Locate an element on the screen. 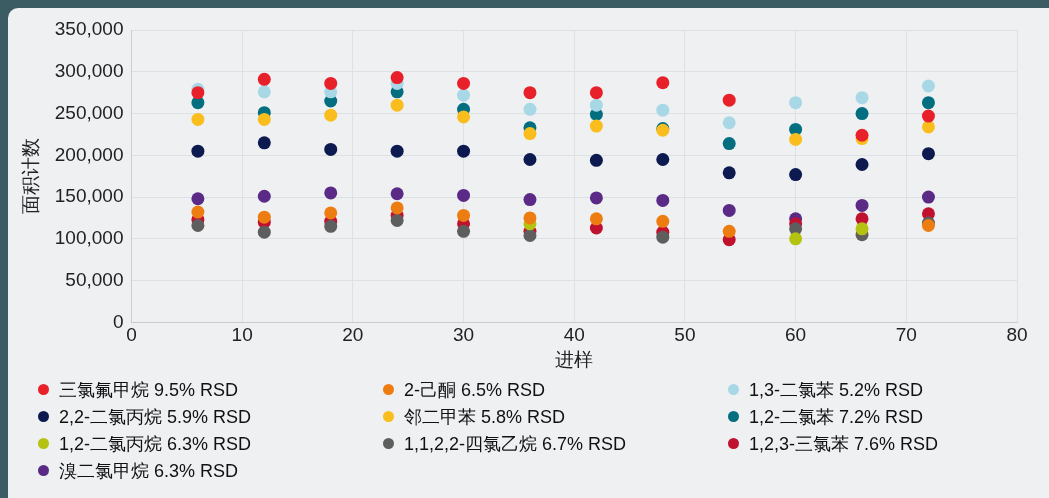  y-tick-label: 250,000 is located at coordinates (89, 112).